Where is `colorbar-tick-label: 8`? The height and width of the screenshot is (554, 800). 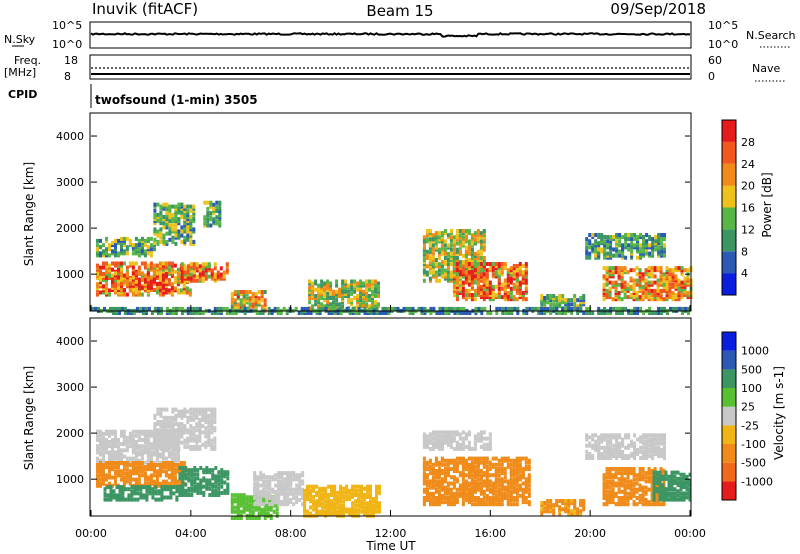
colorbar-tick-label: 8 is located at coordinates (744, 251).